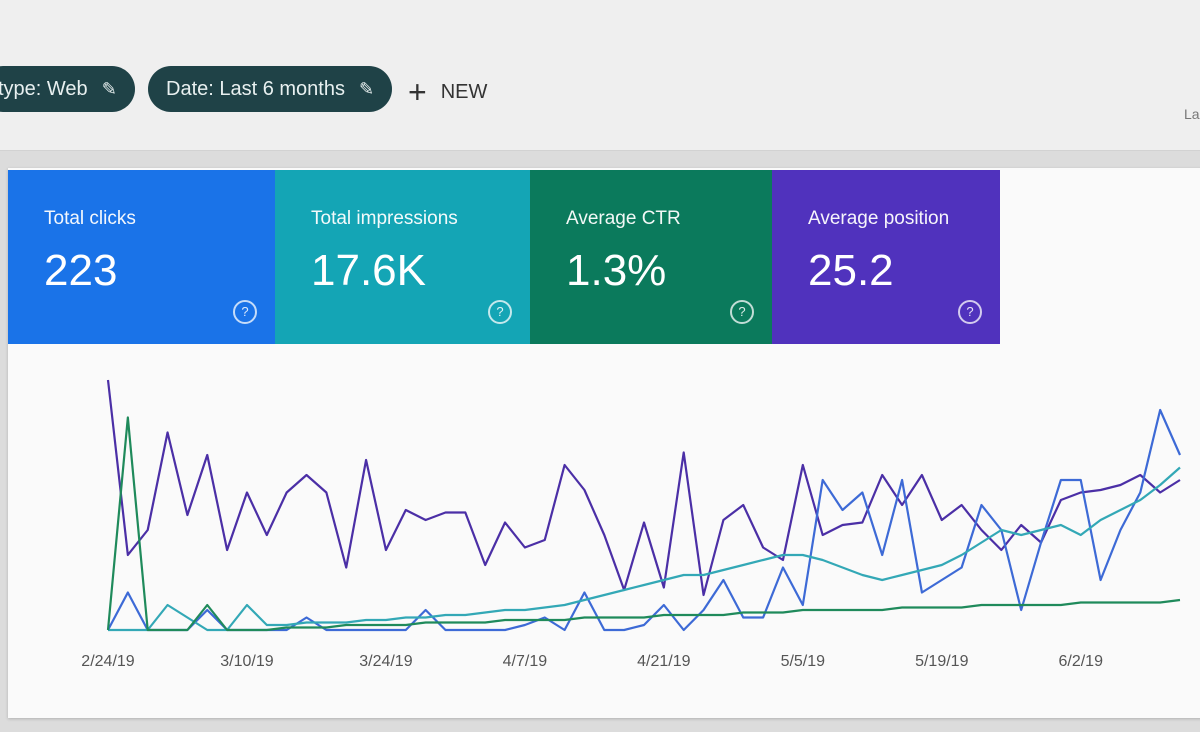  Describe the element at coordinates (255, 88) in the screenshot. I see `filter-label: Date: Last 6 months` at that location.